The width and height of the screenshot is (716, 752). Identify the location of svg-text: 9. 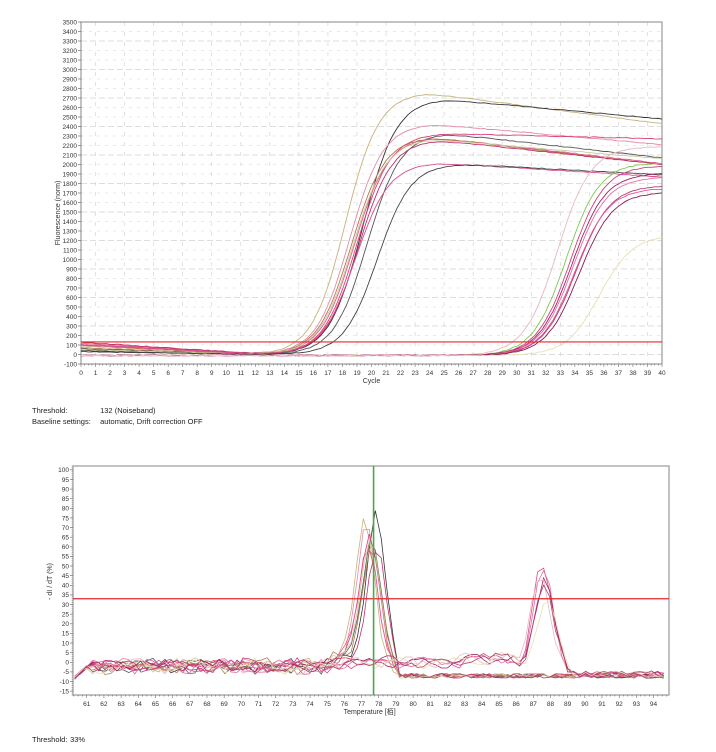
(212, 373).